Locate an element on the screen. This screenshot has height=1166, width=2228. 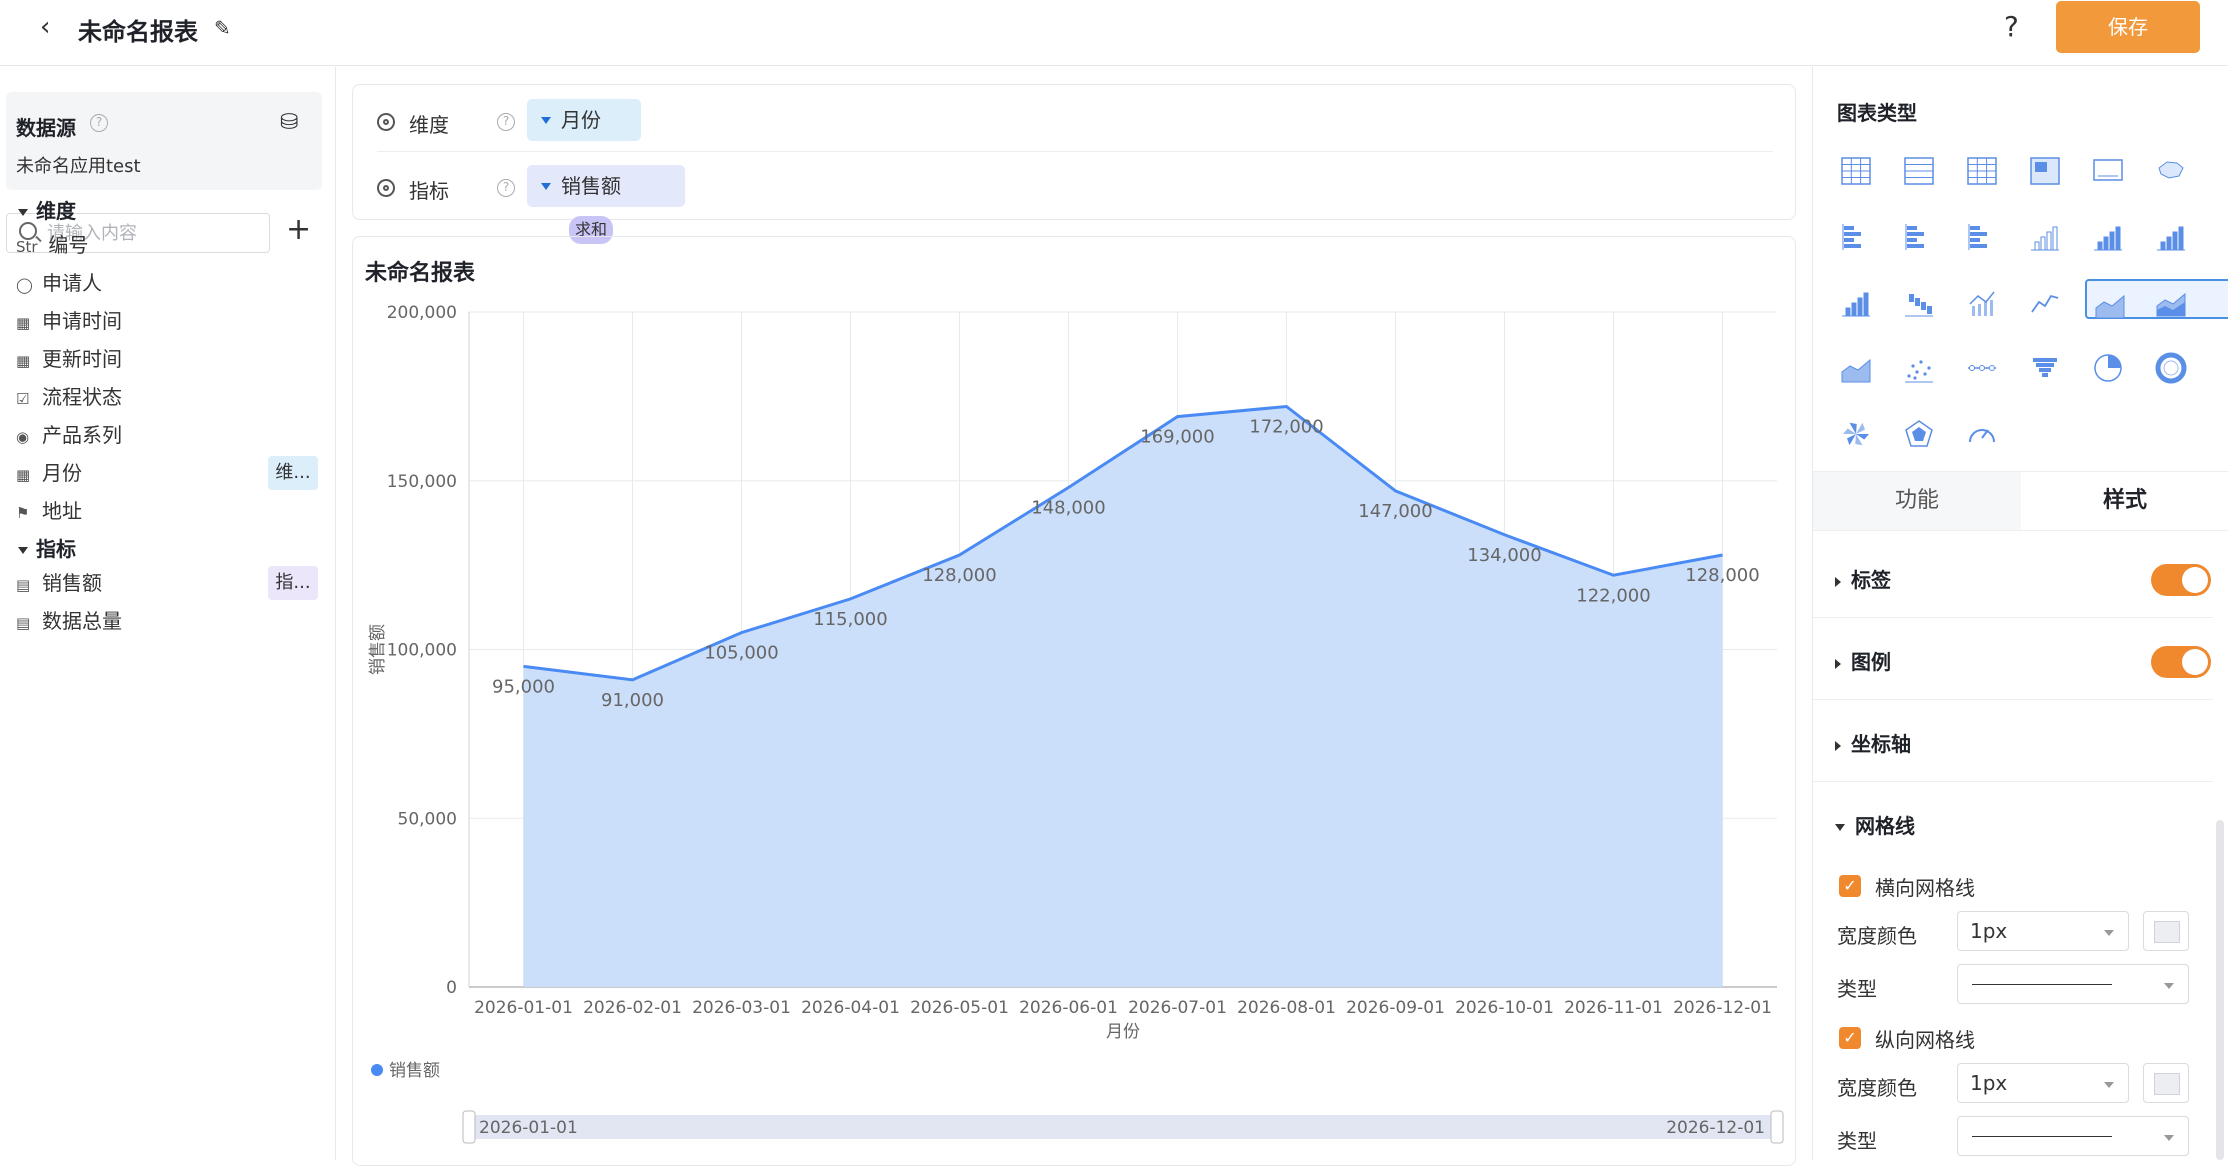
field-item-total-count: ▤ 数据总量 is located at coordinates (69, 621).